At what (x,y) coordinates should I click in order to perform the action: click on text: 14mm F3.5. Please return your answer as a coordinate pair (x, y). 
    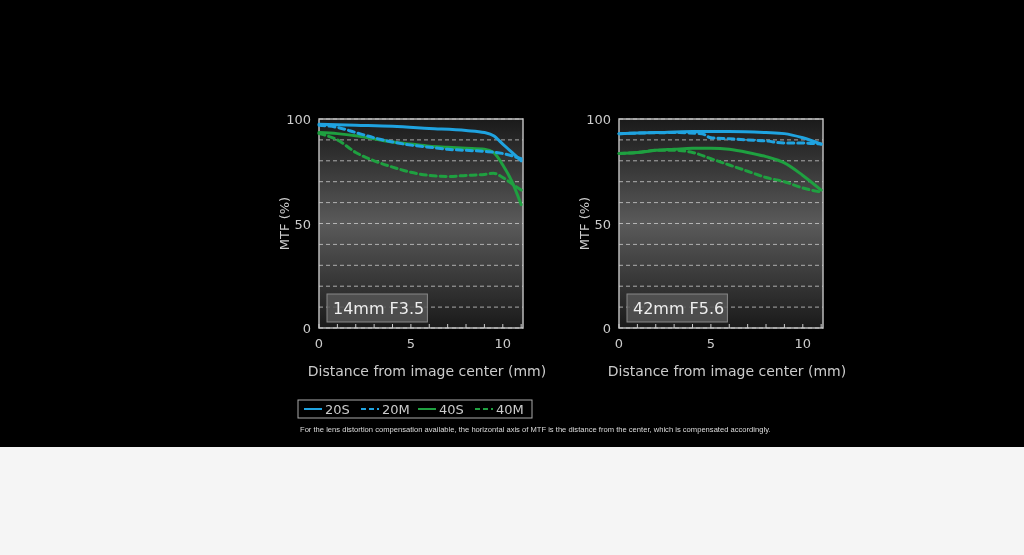
    Looking at the image, I should click on (379, 308).